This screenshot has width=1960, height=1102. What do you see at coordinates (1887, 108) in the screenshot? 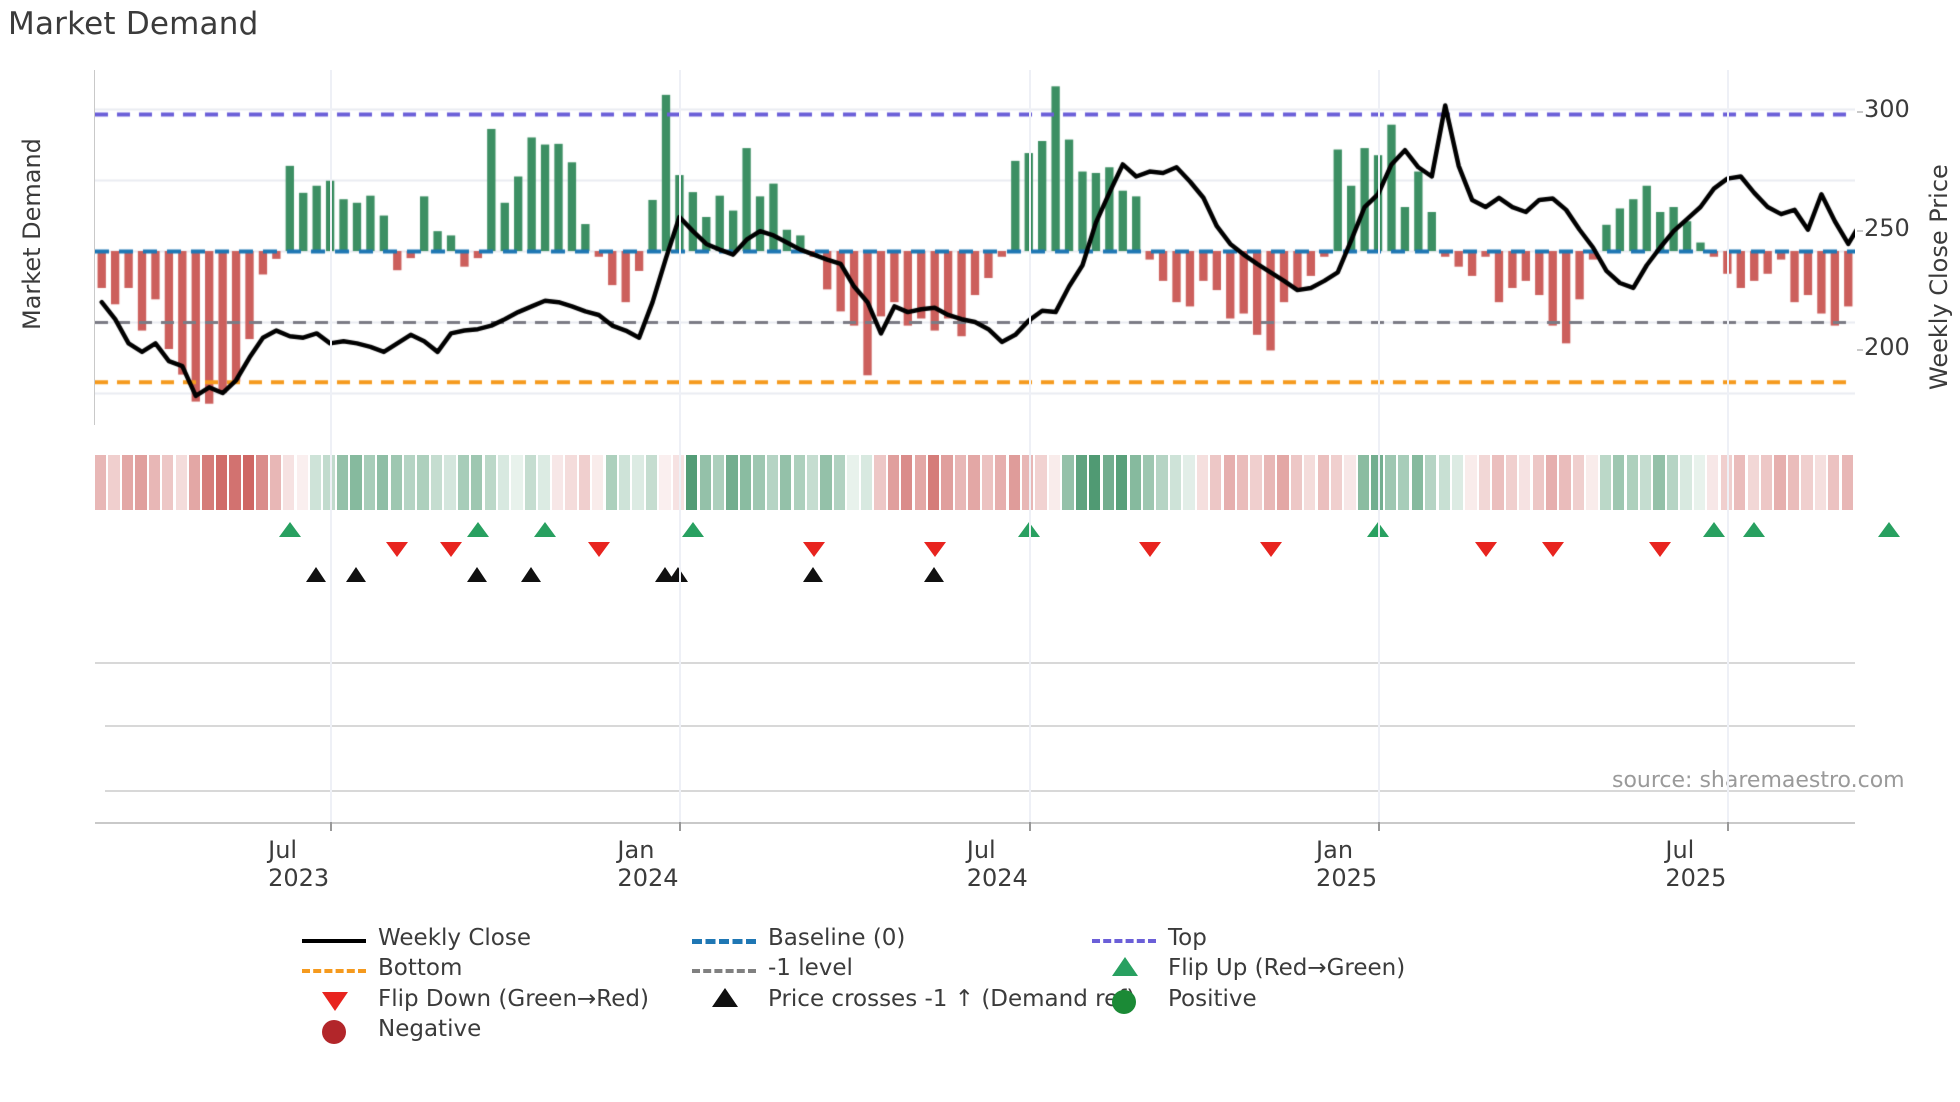
I see `right-tick-0: 300` at bounding box center [1887, 108].